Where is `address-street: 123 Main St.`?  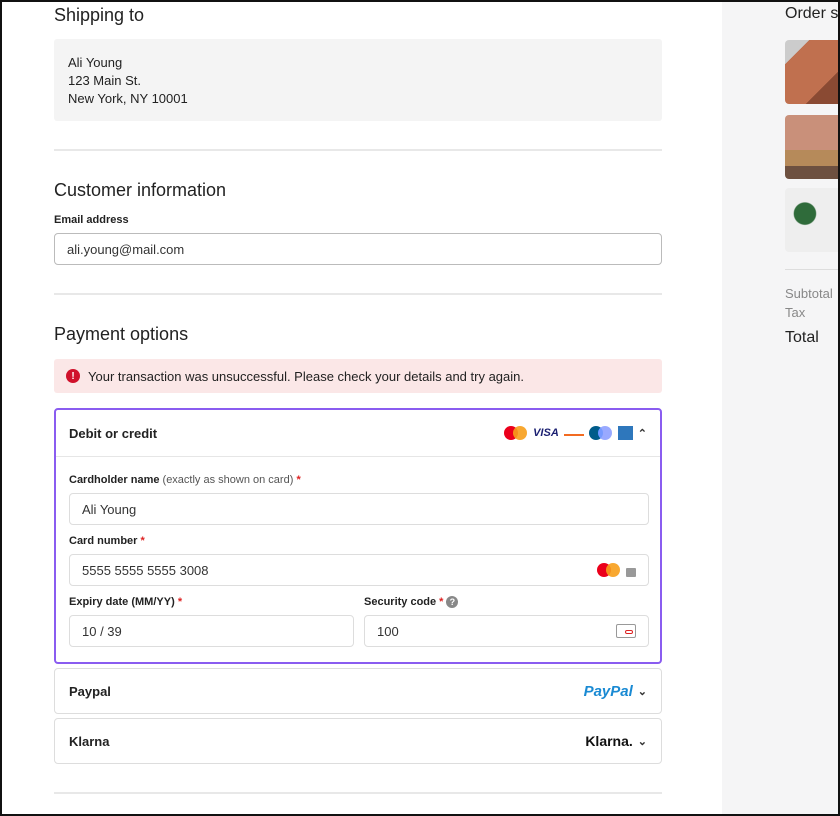
address-street: 123 Main St. is located at coordinates (104, 80).